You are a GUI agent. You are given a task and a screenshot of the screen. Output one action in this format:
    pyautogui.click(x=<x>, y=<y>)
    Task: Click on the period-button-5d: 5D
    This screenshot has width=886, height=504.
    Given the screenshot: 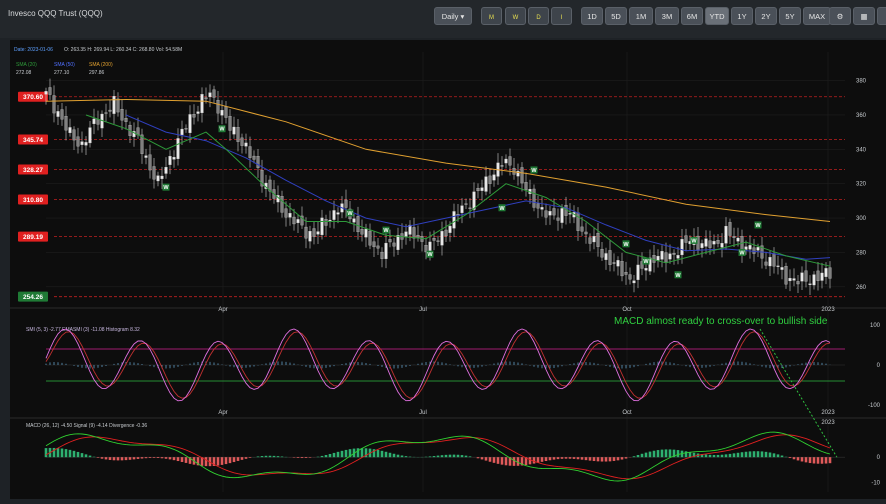 What is the action you would take?
    pyautogui.click(x=616, y=16)
    